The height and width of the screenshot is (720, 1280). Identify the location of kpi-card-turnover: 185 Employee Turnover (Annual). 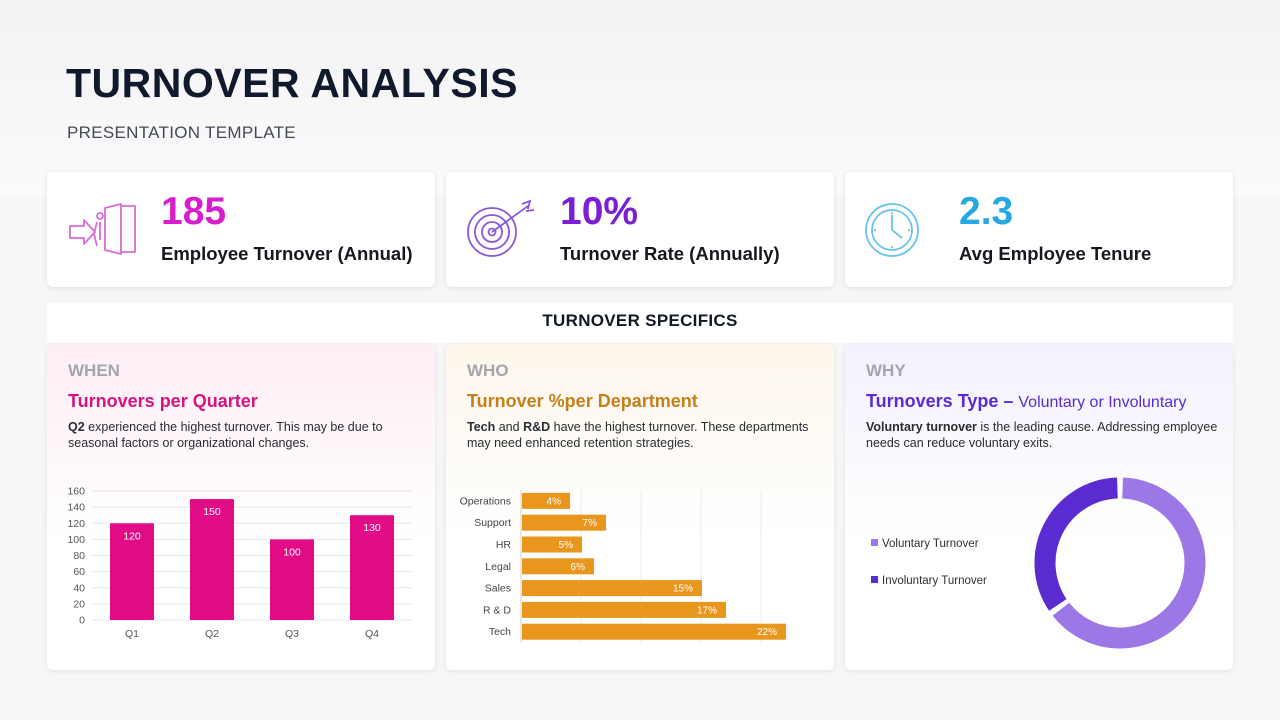
(241, 229).